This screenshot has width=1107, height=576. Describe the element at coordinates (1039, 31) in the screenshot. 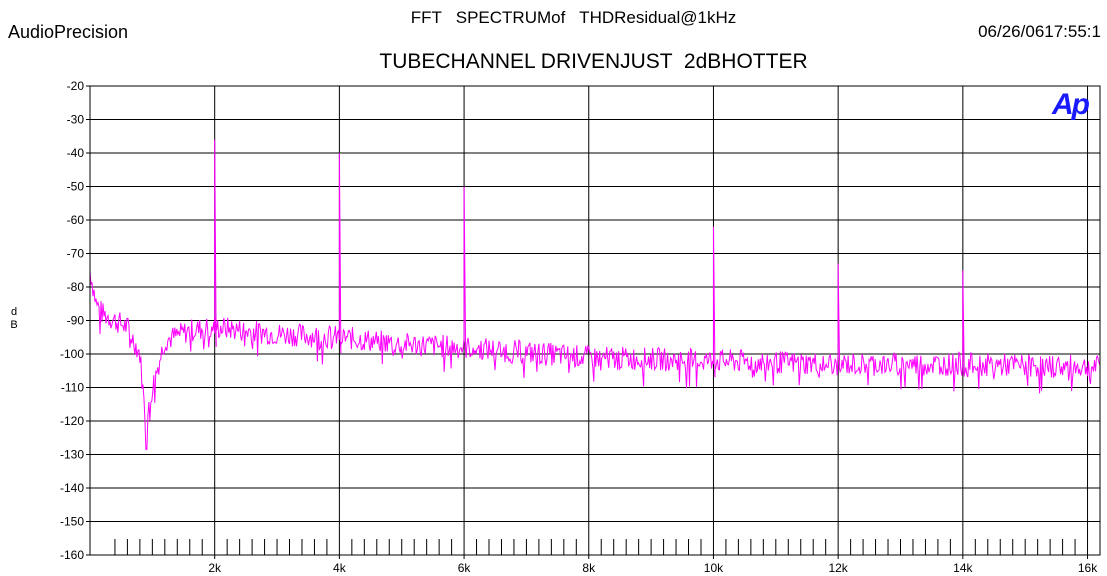

I see `timestamp: 06/26/0617:55:1` at that location.